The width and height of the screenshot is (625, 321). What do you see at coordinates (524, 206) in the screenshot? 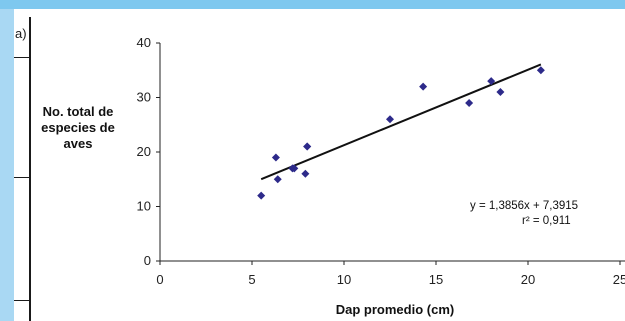
I see `regression-equation: y = 1,3856x + 7,3915` at bounding box center [524, 206].